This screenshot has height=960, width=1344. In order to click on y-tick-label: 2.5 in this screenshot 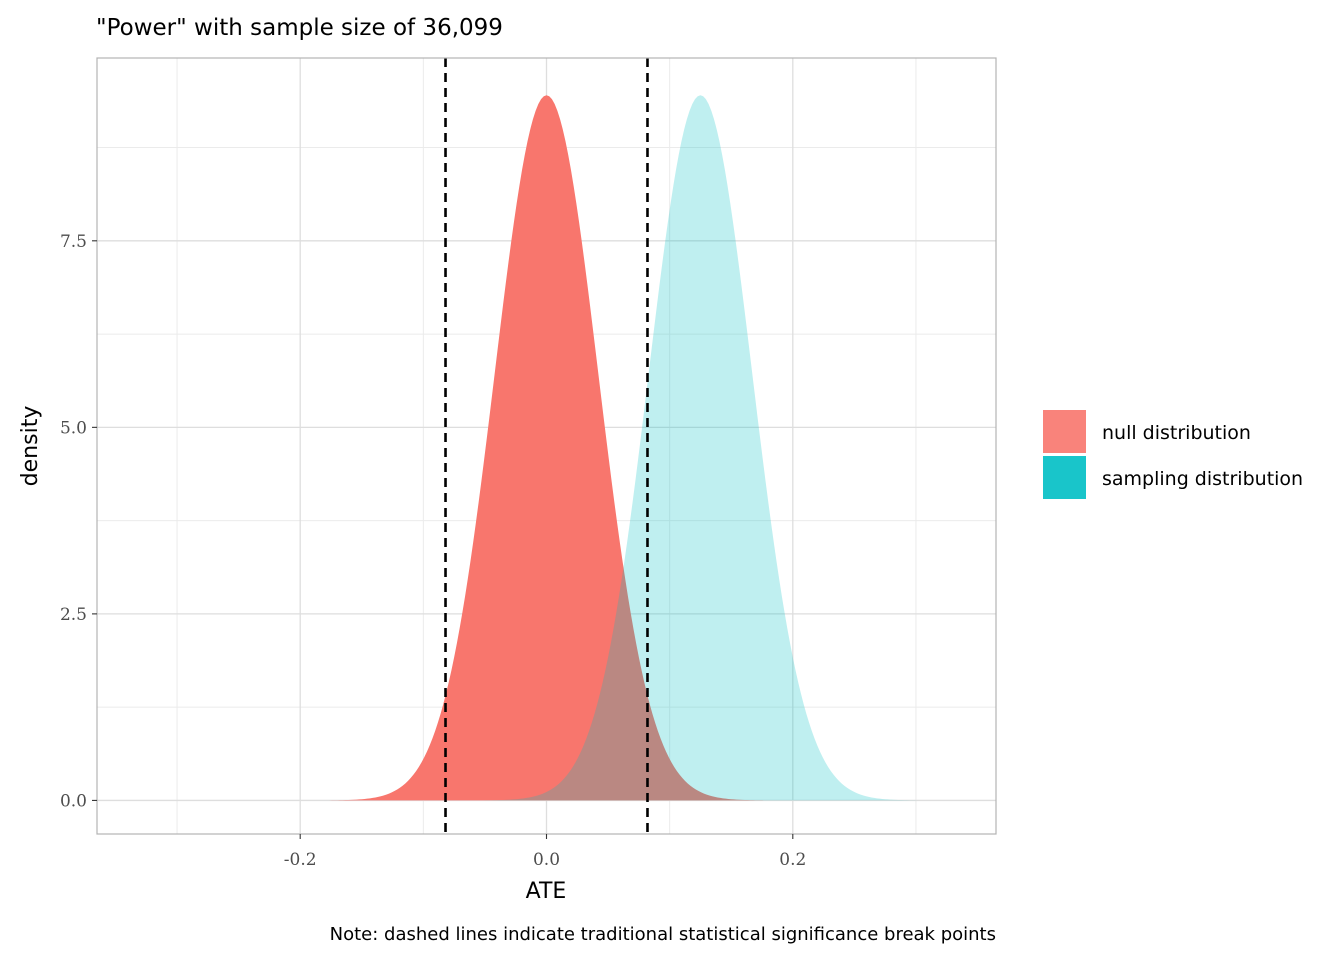, I will do `click(73, 615)`.